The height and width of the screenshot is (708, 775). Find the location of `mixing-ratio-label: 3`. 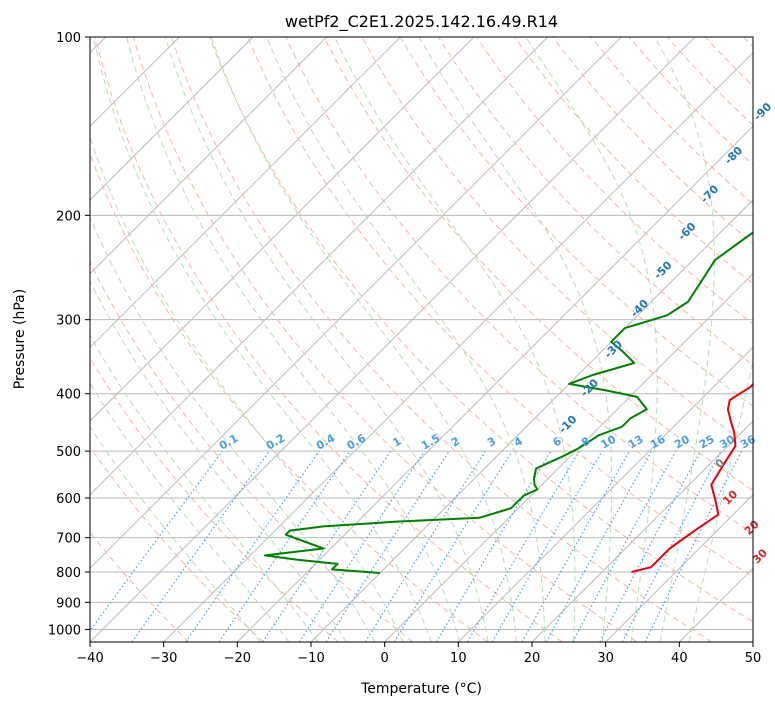

mixing-ratio-label: 3 is located at coordinates (491, 442).